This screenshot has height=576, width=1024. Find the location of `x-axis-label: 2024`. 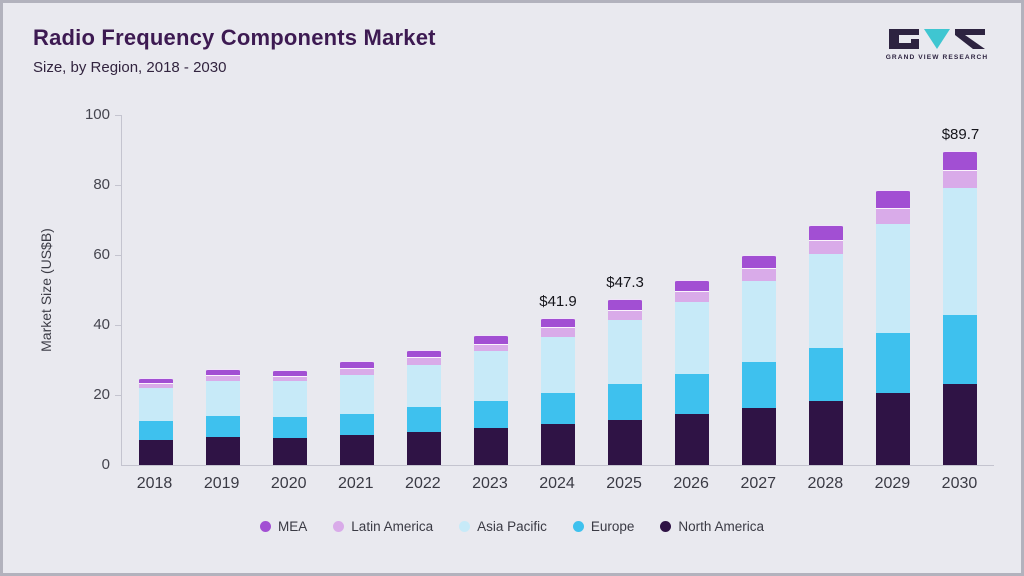

x-axis-label: 2024 is located at coordinates (557, 483).